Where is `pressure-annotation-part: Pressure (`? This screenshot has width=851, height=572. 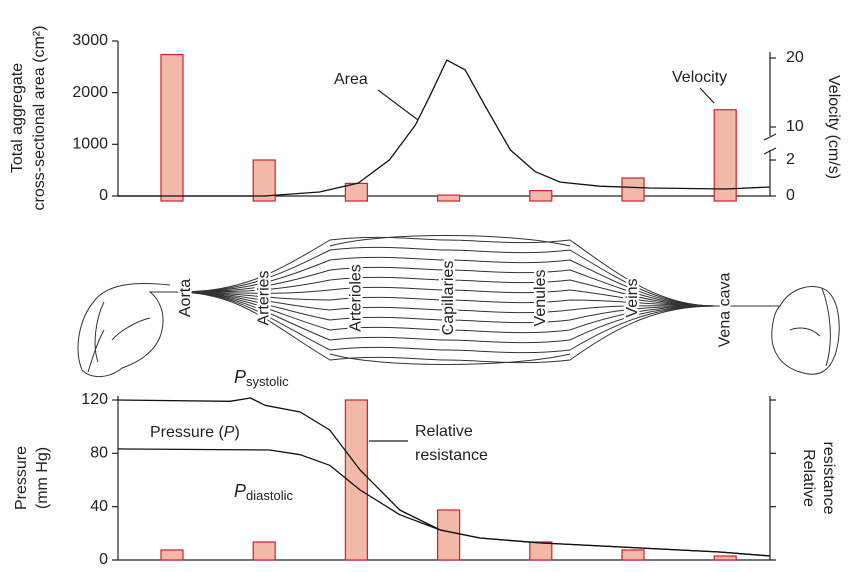 pressure-annotation-part: Pressure ( is located at coordinates (187, 432).